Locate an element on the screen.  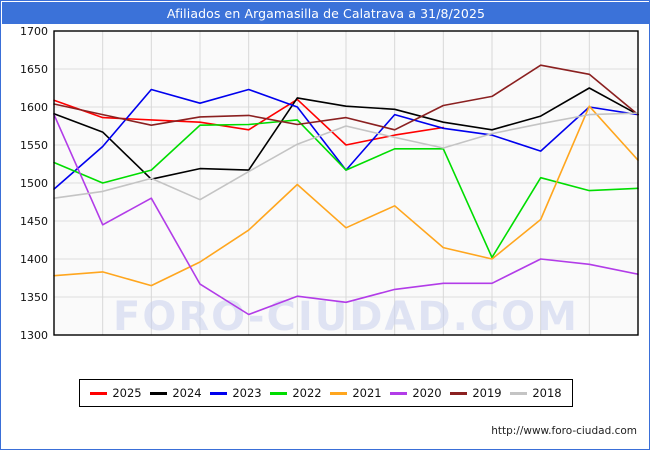
y-axis-tick-label: 1700 is located at coordinates (34, 31).